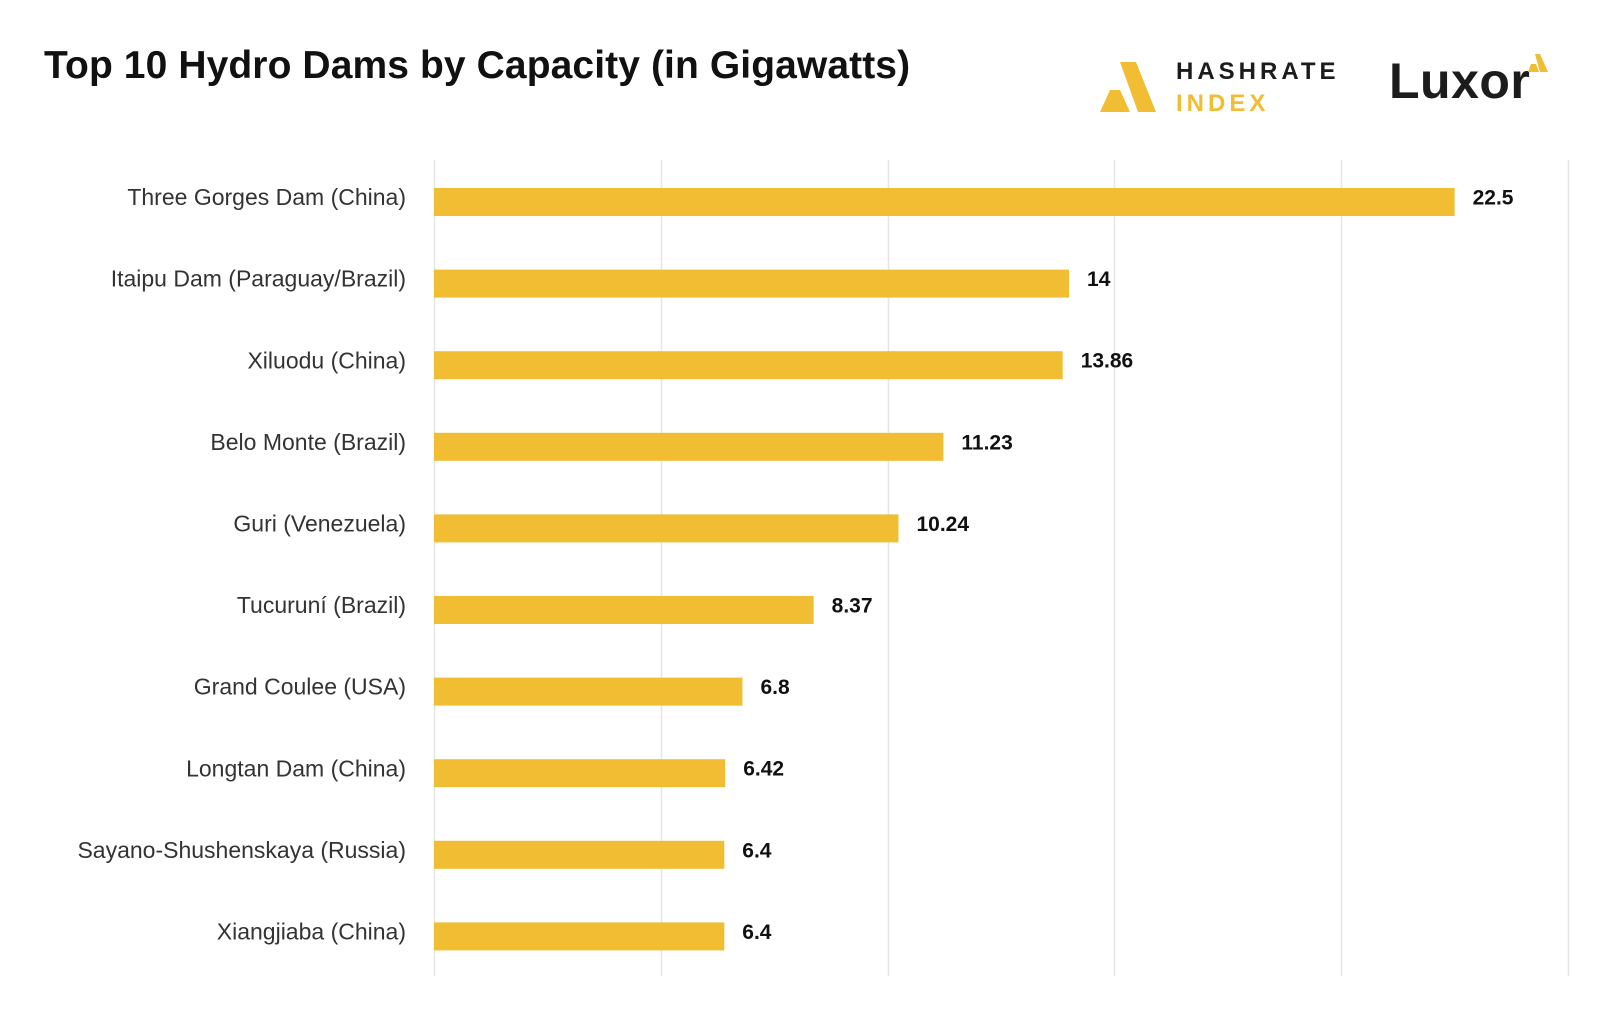 This screenshot has height=1027, width=1600. Describe the element at coordinates (300, 687) in the screenshot. I see `category-label: Grand Coulee (USA)` at that location.